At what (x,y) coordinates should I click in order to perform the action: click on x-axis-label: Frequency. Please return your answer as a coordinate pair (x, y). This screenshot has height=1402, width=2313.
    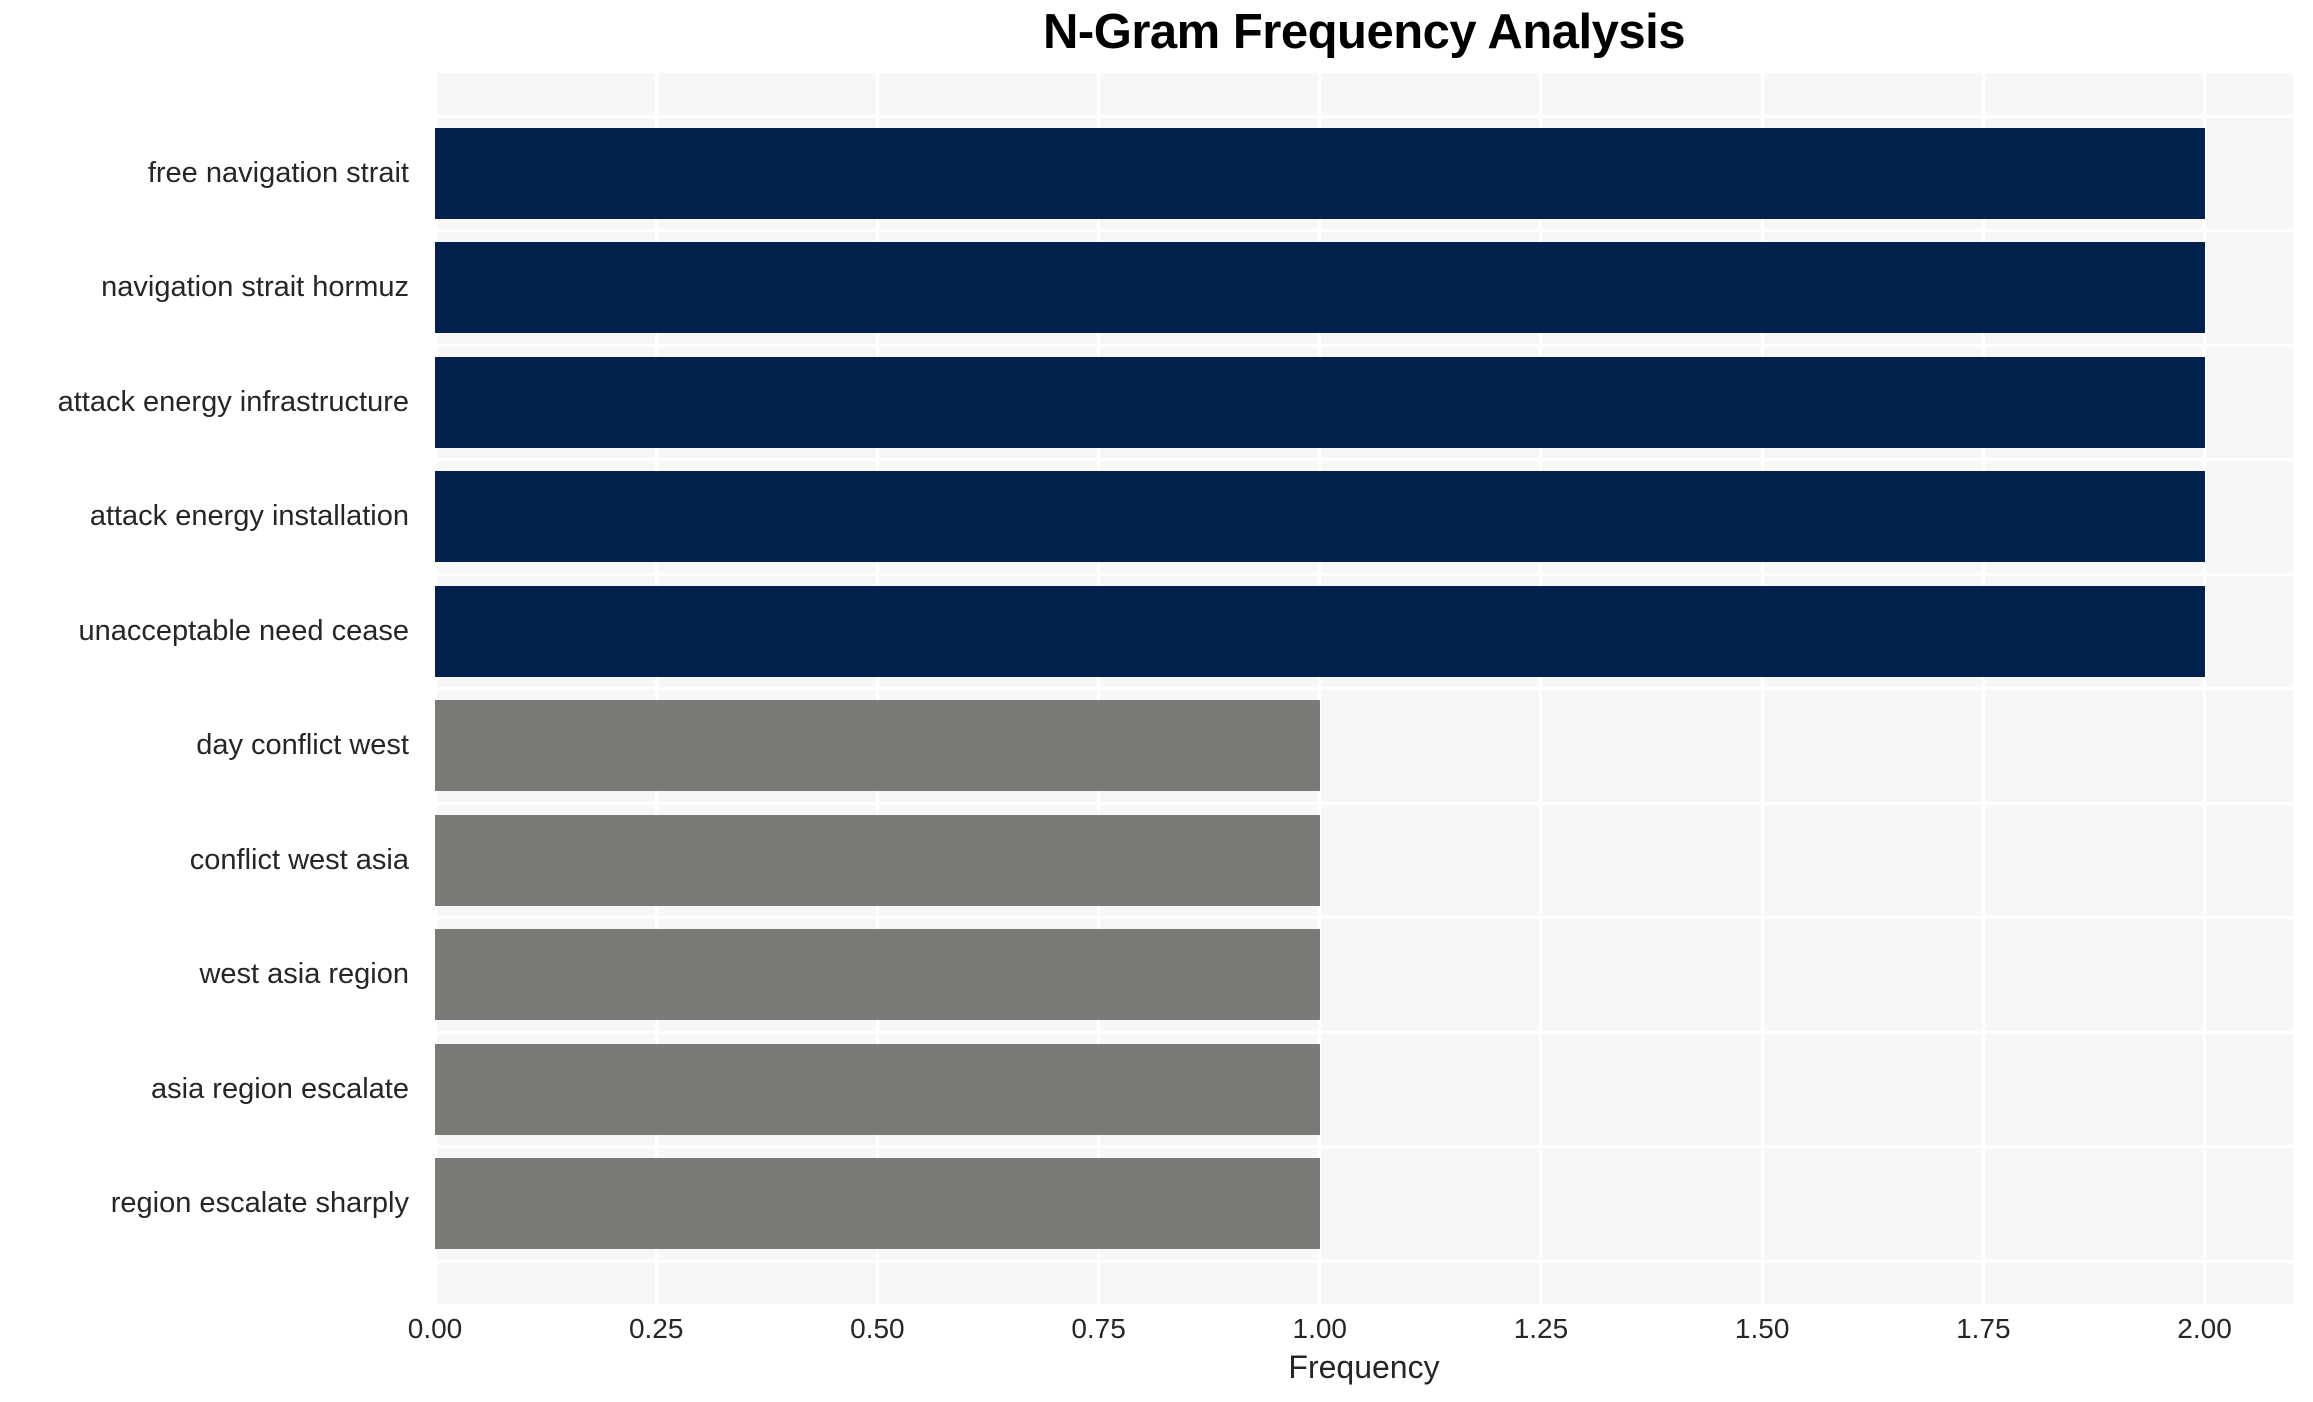
    Looking at the image, I should click on (1364, 1367).